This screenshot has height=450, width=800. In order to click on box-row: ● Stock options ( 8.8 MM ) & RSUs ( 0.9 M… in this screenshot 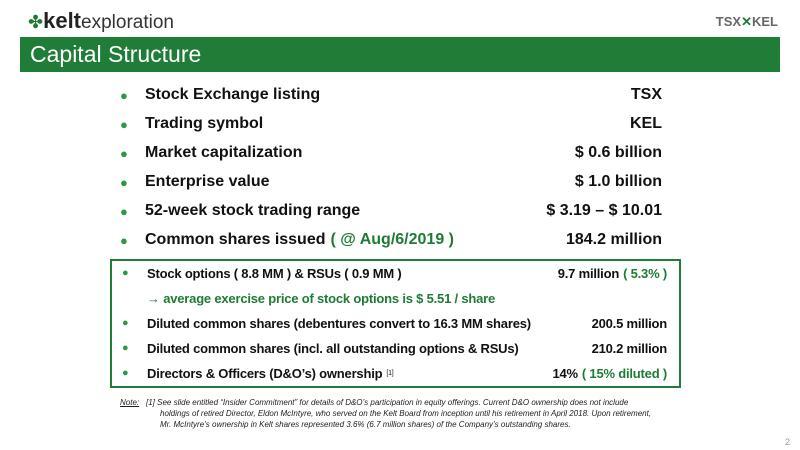, I will do `click(394, 273)`.